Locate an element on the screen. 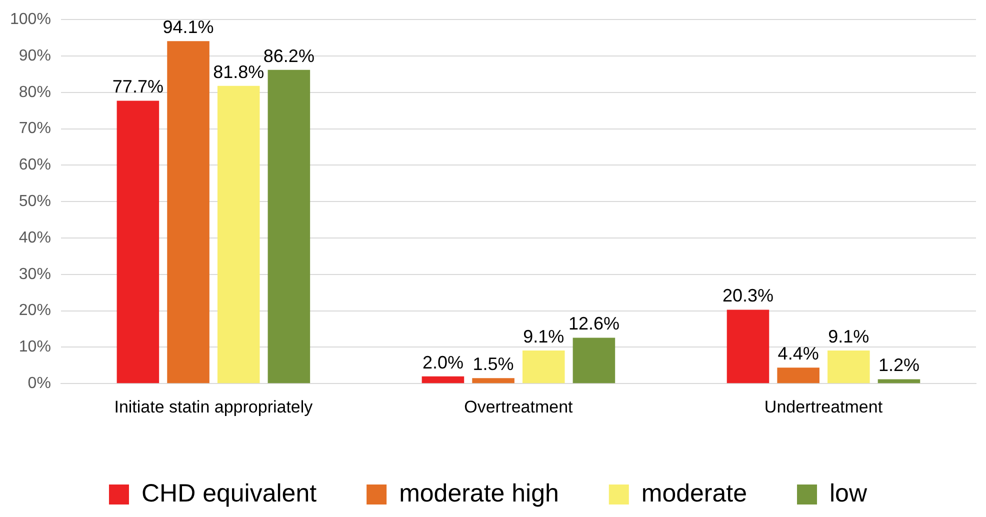 This screenshot has height=517, width=986. data-label: 4.4% is located at coordinates (798, 354).